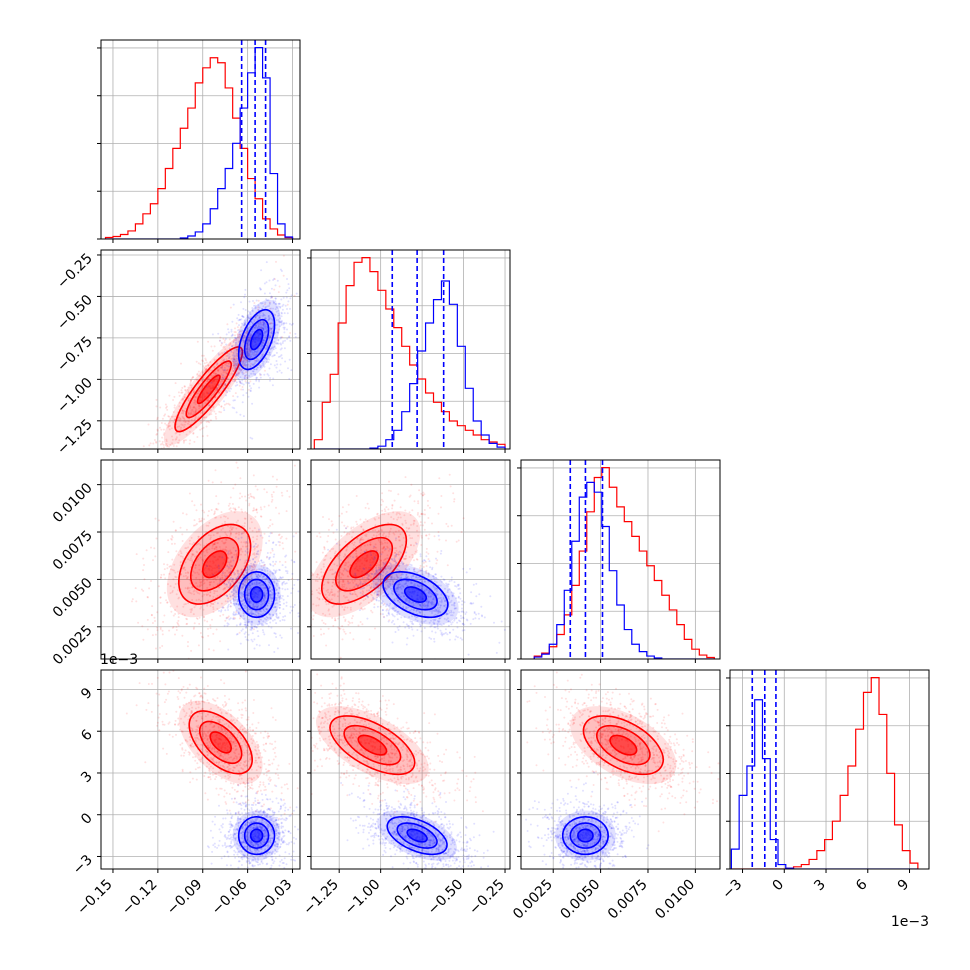  Describe the element at coordinates (778, 886) in the screenshot. I see `x-tick-label-3: 0` at that location.